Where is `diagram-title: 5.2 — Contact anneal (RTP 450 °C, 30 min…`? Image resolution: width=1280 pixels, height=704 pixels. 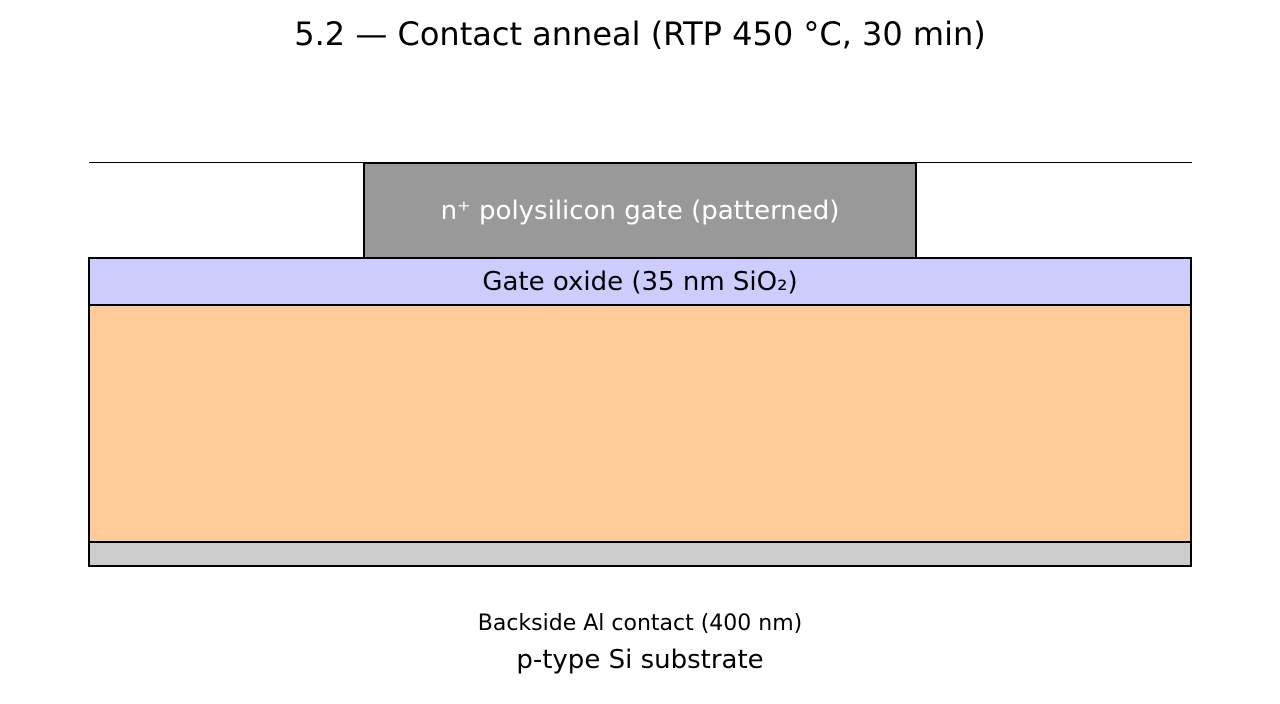
diagram-title: 5.2 — Contact anneal (RTP 450 °C, 30 min… is located at coordinates (640, 34).